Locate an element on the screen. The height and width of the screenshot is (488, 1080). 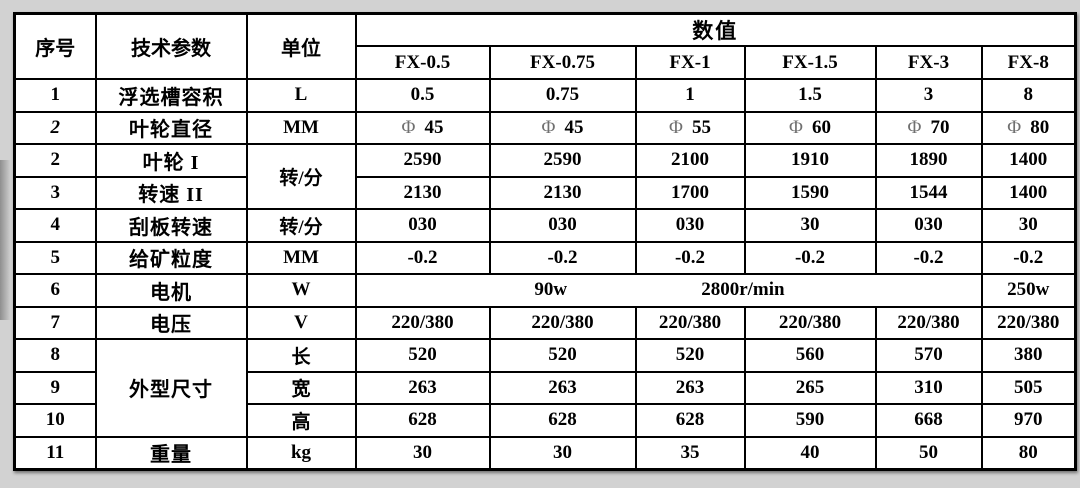
header-model-fx075: FX-0.75 is located at coordinates (562, 62).